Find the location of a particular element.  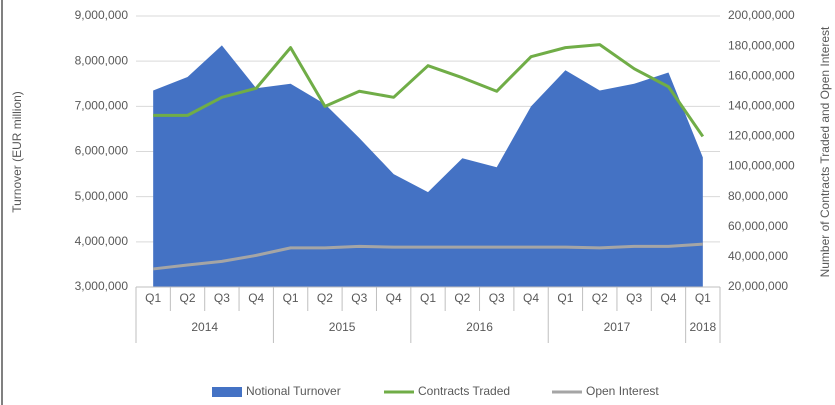

legend-label: Notional Turnover is located at coordinates (293, 391).